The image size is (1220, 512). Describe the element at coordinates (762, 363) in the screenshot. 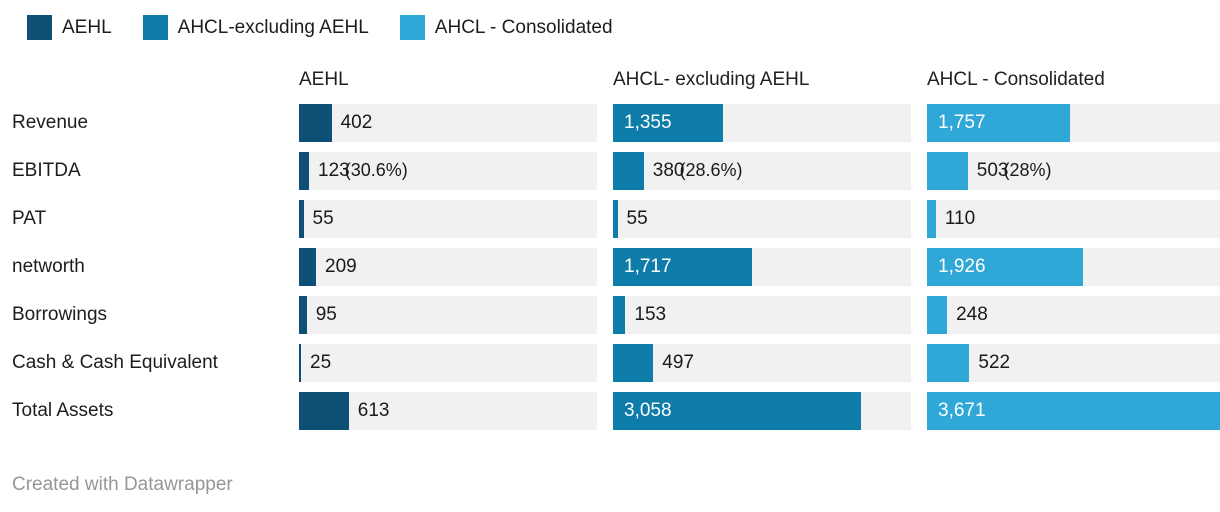

I see `bar-track: 497` at that location.